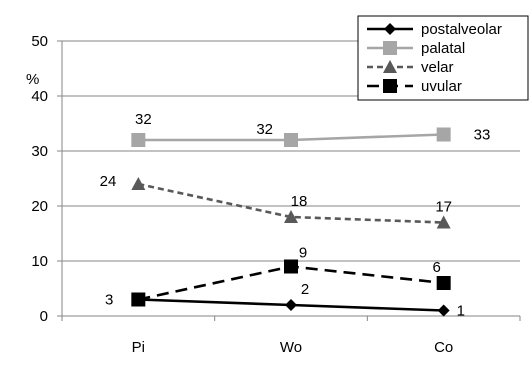 This screenshot has height=367, width=530. Describe the element at coordinates (39, 261) in the screenshot. I see `y-tick-label-10: 10` at that location.